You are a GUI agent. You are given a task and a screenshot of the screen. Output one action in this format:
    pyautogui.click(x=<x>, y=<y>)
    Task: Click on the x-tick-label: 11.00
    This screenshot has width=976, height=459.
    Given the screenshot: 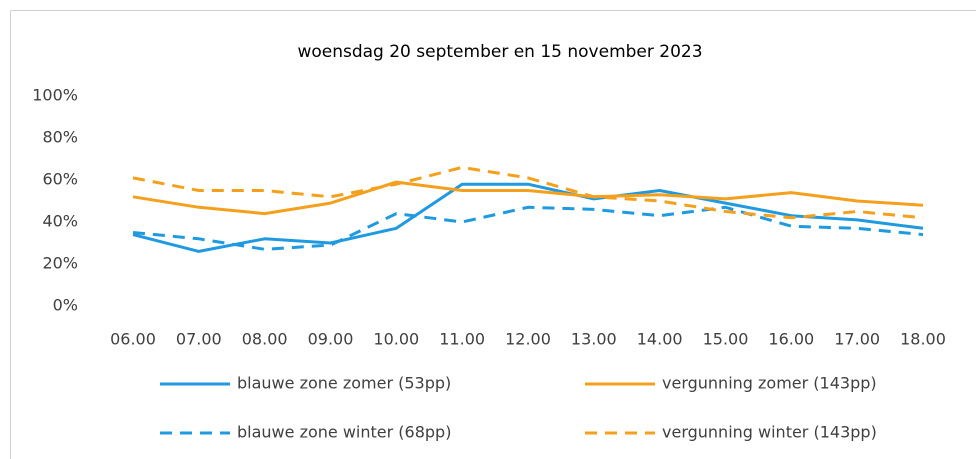 What is the action you would take?
    pyautogui.click(x=462, y=339)
    